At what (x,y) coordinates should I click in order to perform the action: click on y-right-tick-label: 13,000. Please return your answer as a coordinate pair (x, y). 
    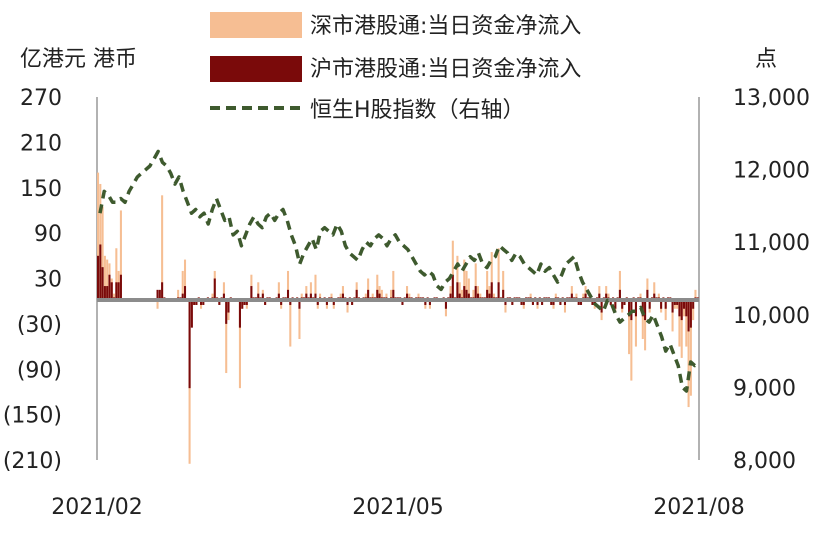
    Looking at the image, I should click on (771, 98).